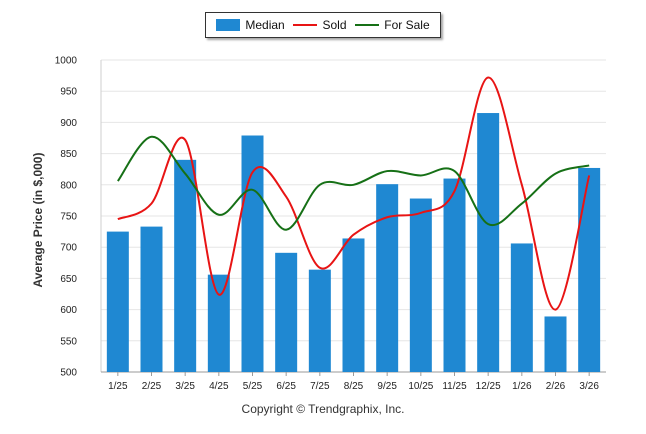 This screenshot has width=646, height=434. Describe the element at coordinates (68, 154) in the screenshot. I see `y-tick-label: 850` at that location.